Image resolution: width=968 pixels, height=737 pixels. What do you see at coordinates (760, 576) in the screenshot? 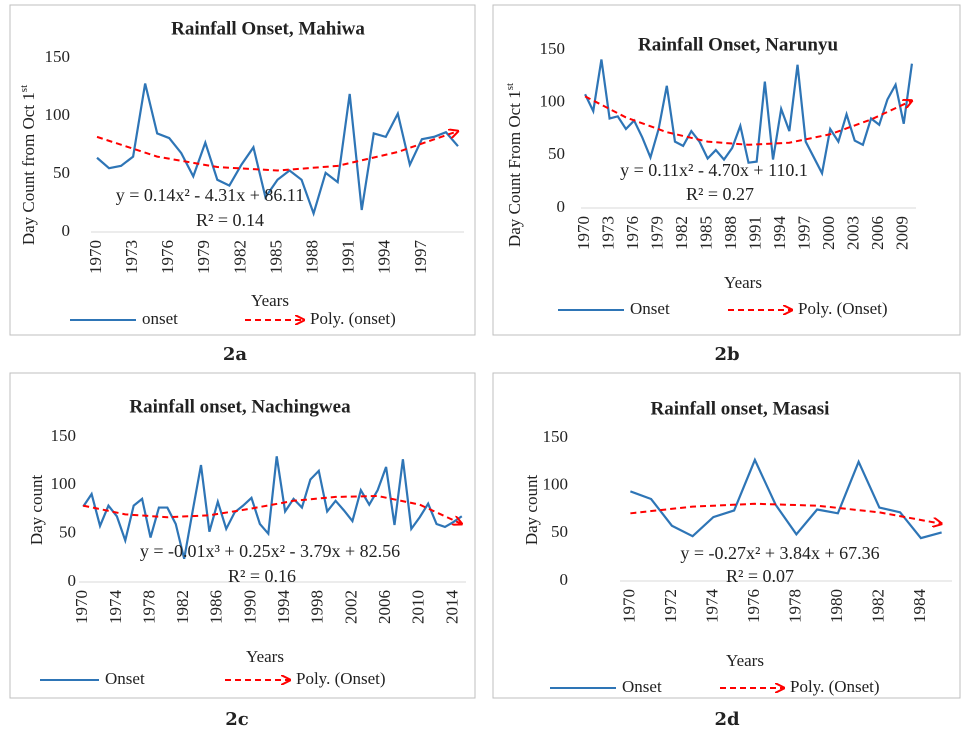
I see `r-squared: R² = 0.07` at bounding box center [760, 576].